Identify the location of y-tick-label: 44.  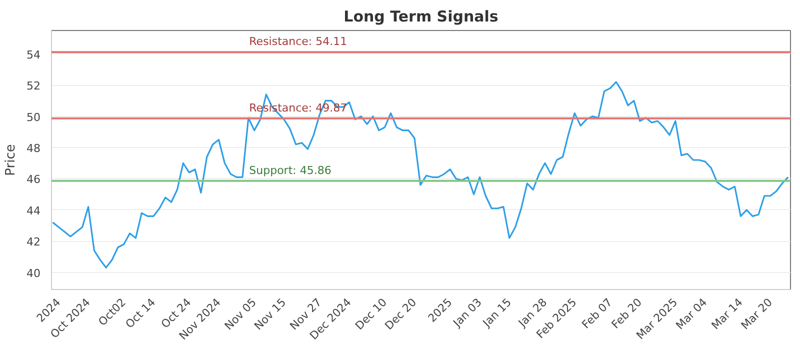
(33, 211).